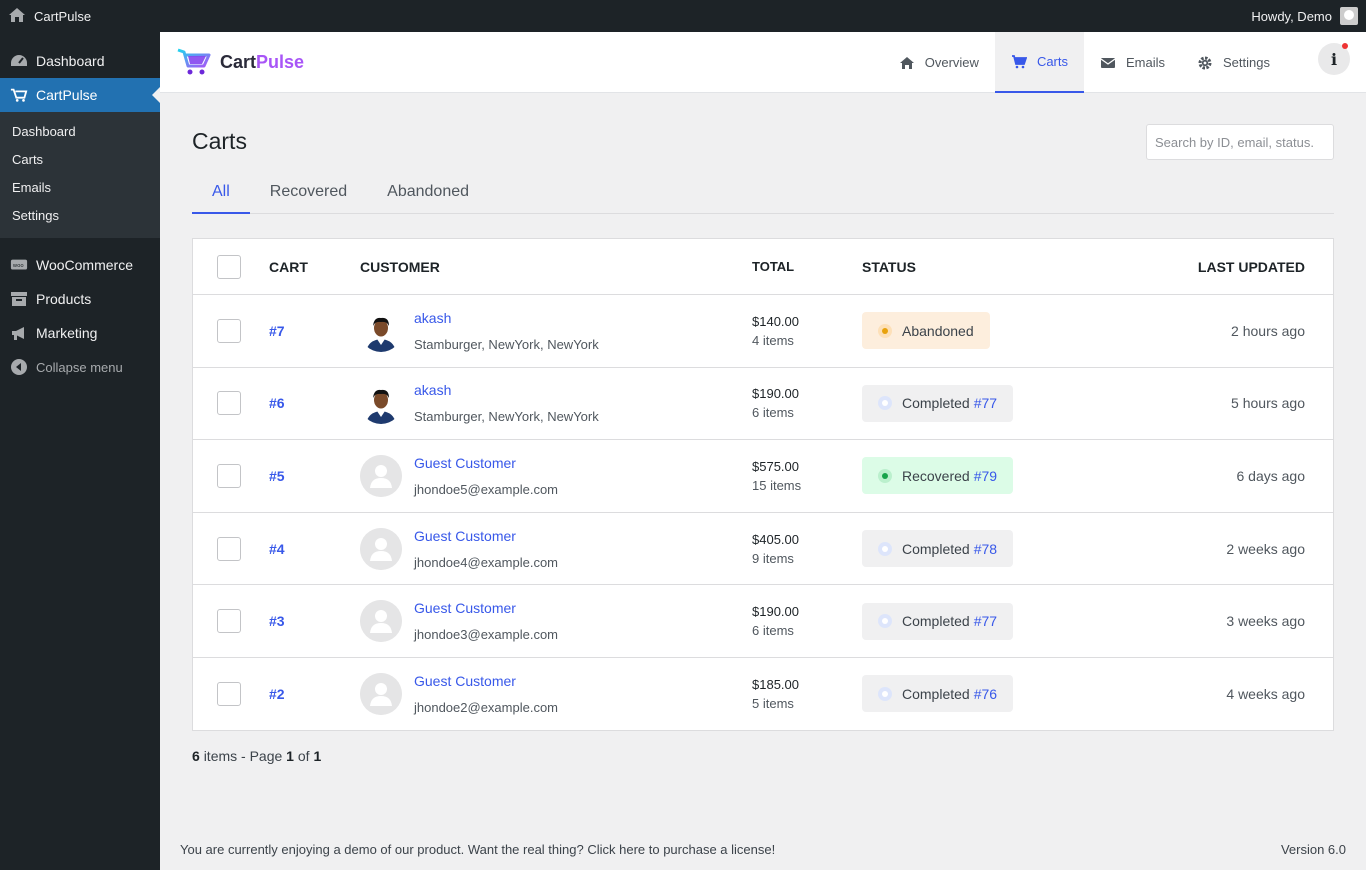 Image resolution: width=1366 pixels, height=870 pixels. I want to click on cart-total: $575.00, so click(775, 466).